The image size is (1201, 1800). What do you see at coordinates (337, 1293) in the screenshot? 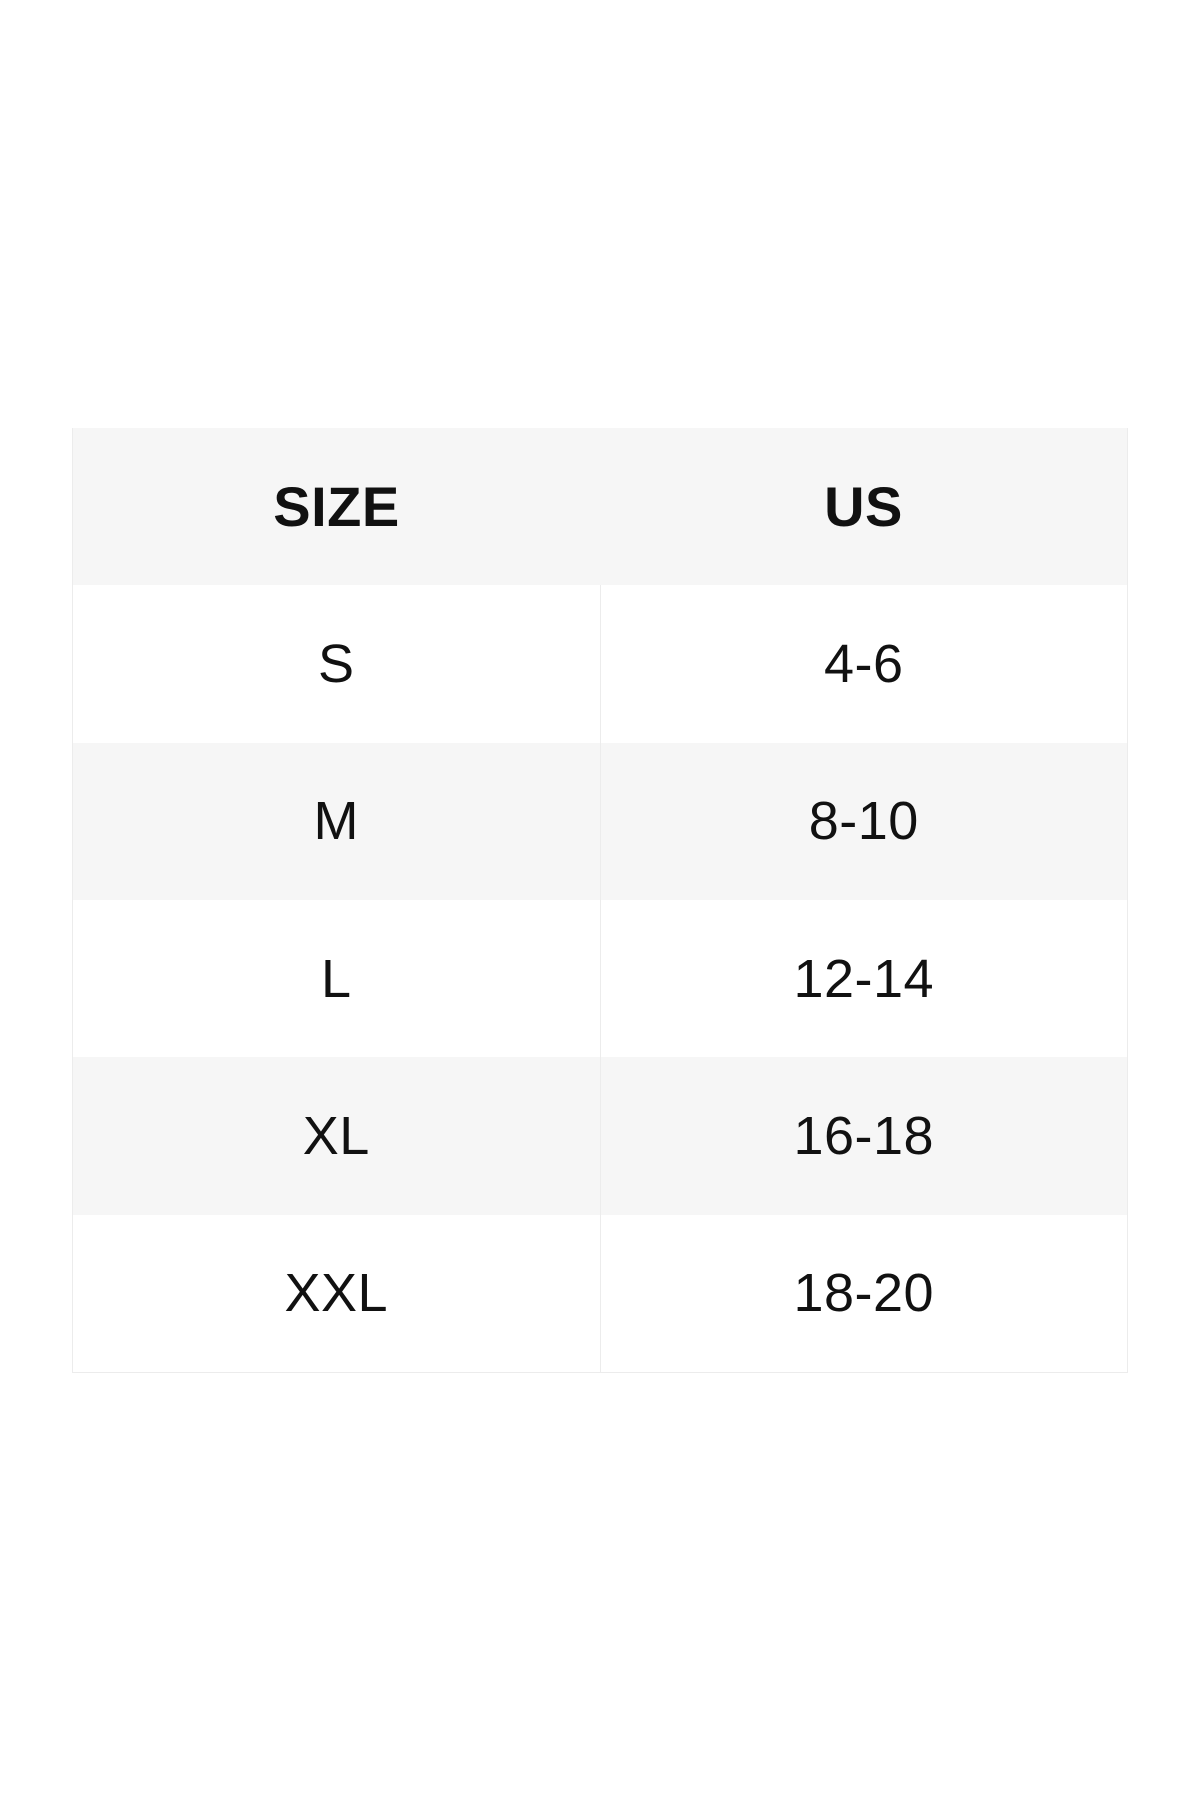
I see `size-value: XXL` at bounding box center [337, 1293].